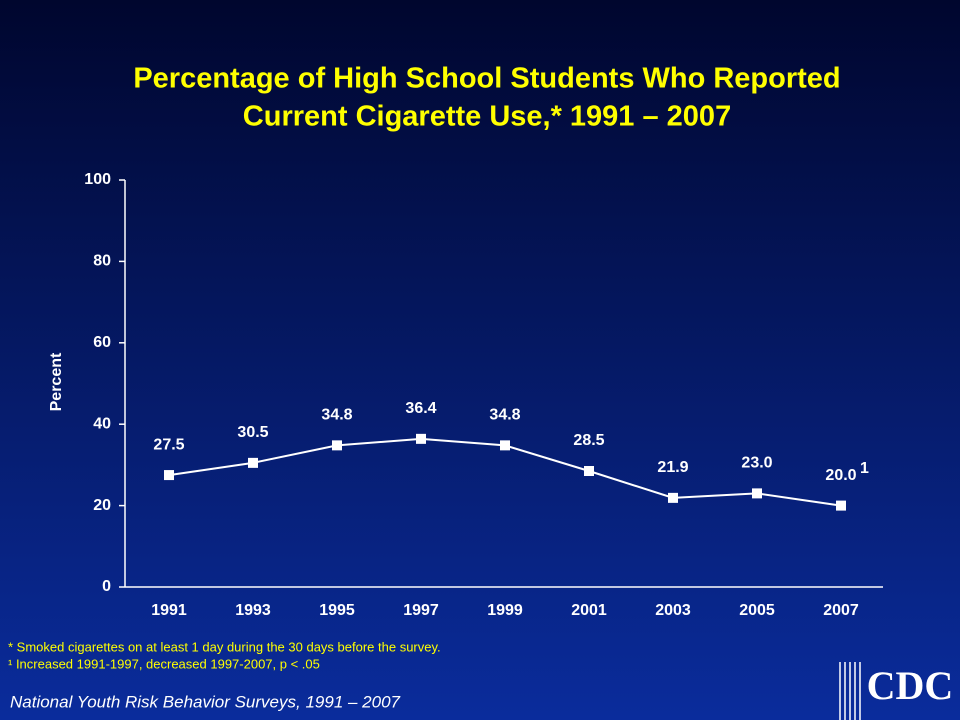 The width and height of the screenshot is (960, 720). What do you see at coordinates (910, 685) in the screenshot?
I see `logo-text: CDC` at bounding box center [910, 685].